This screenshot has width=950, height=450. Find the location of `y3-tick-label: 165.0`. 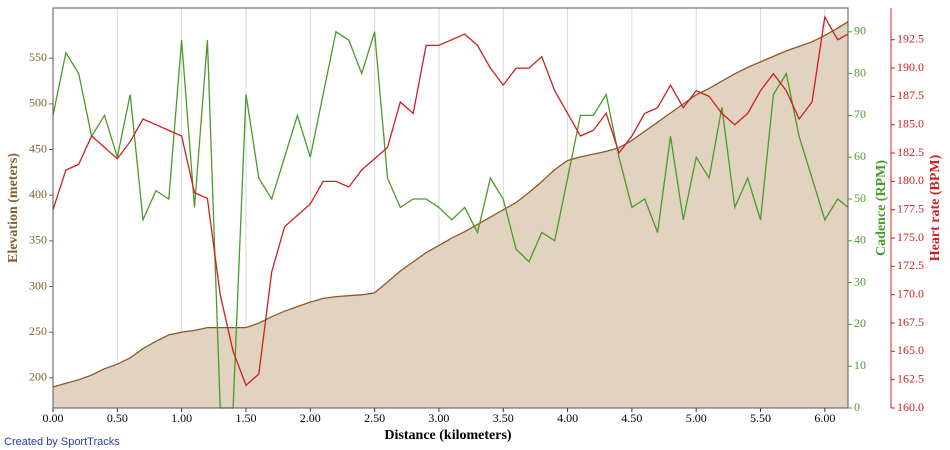

y3-tick-label: 165.0 is located at coordinates (910, 350).